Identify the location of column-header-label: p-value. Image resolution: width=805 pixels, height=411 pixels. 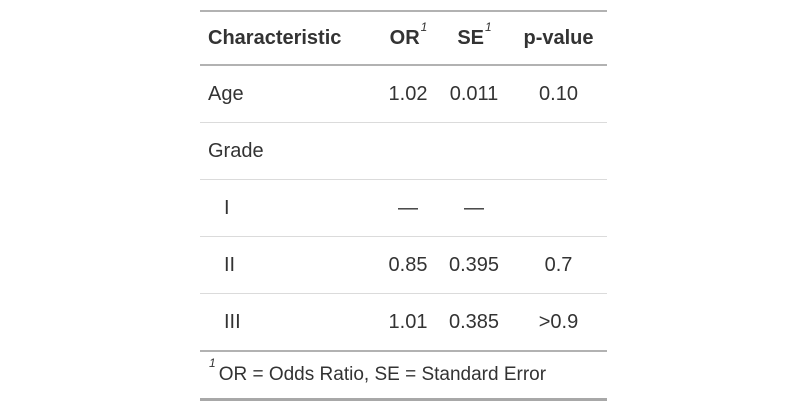
(558, 38).